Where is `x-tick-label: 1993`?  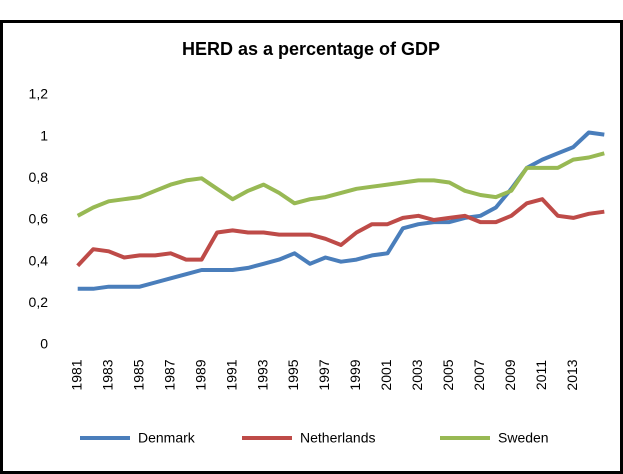 x-tick-label: 1993 is located at coordinates (262, 374).